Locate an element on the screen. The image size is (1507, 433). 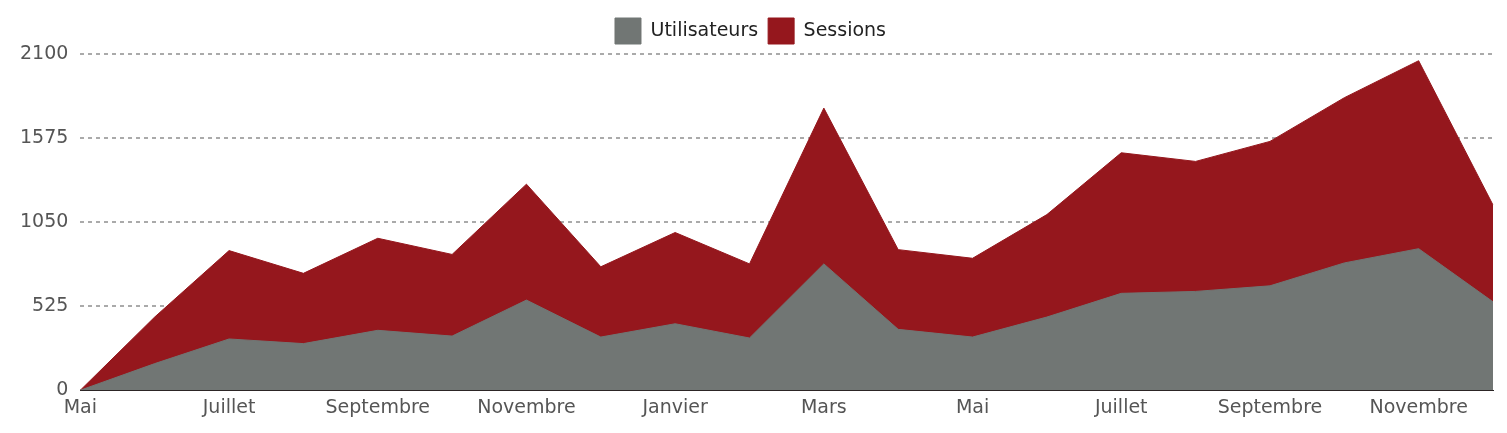
legend-label: Sessions is located at coordinates (845, 28).